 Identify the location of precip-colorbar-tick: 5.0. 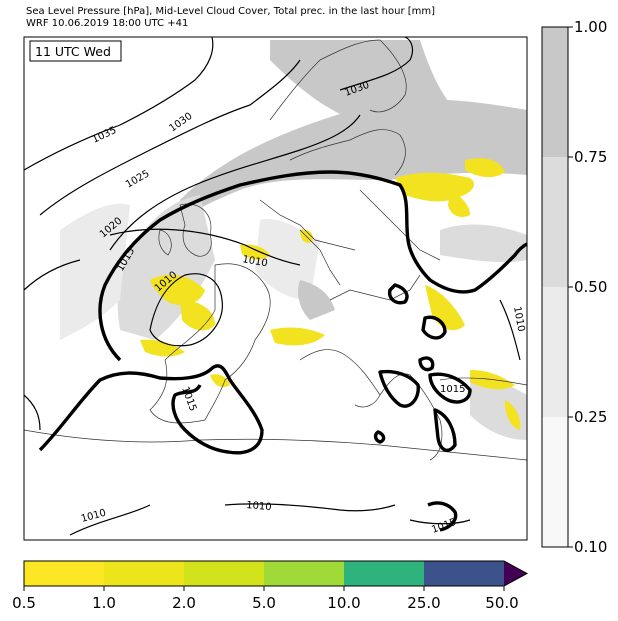
(264, 603).